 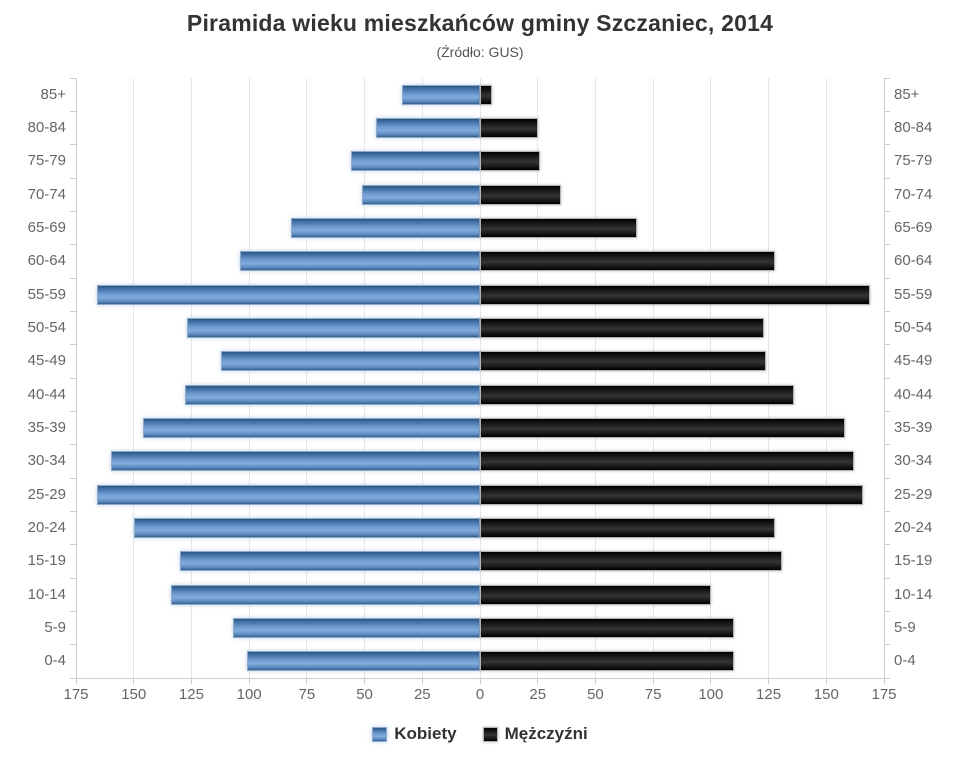 I want to click on x-tick-label: 0, so click(x=480, y=694).